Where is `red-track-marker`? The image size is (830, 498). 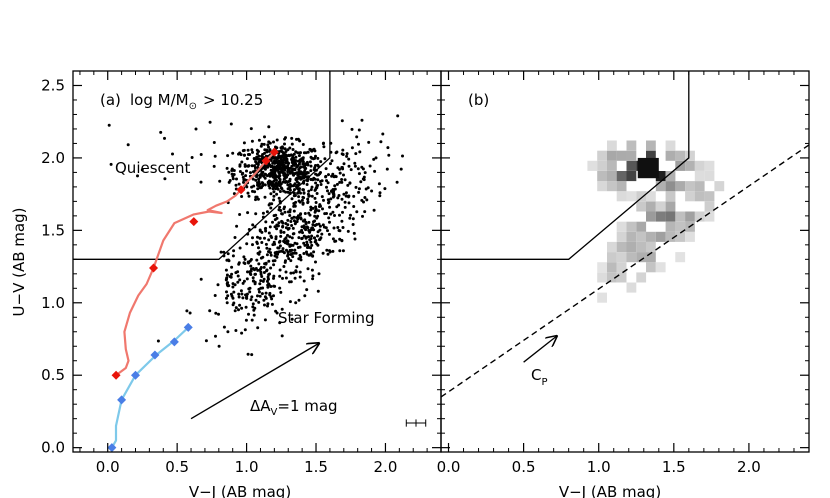 red-track-marker is located at coordinates (266, 161).